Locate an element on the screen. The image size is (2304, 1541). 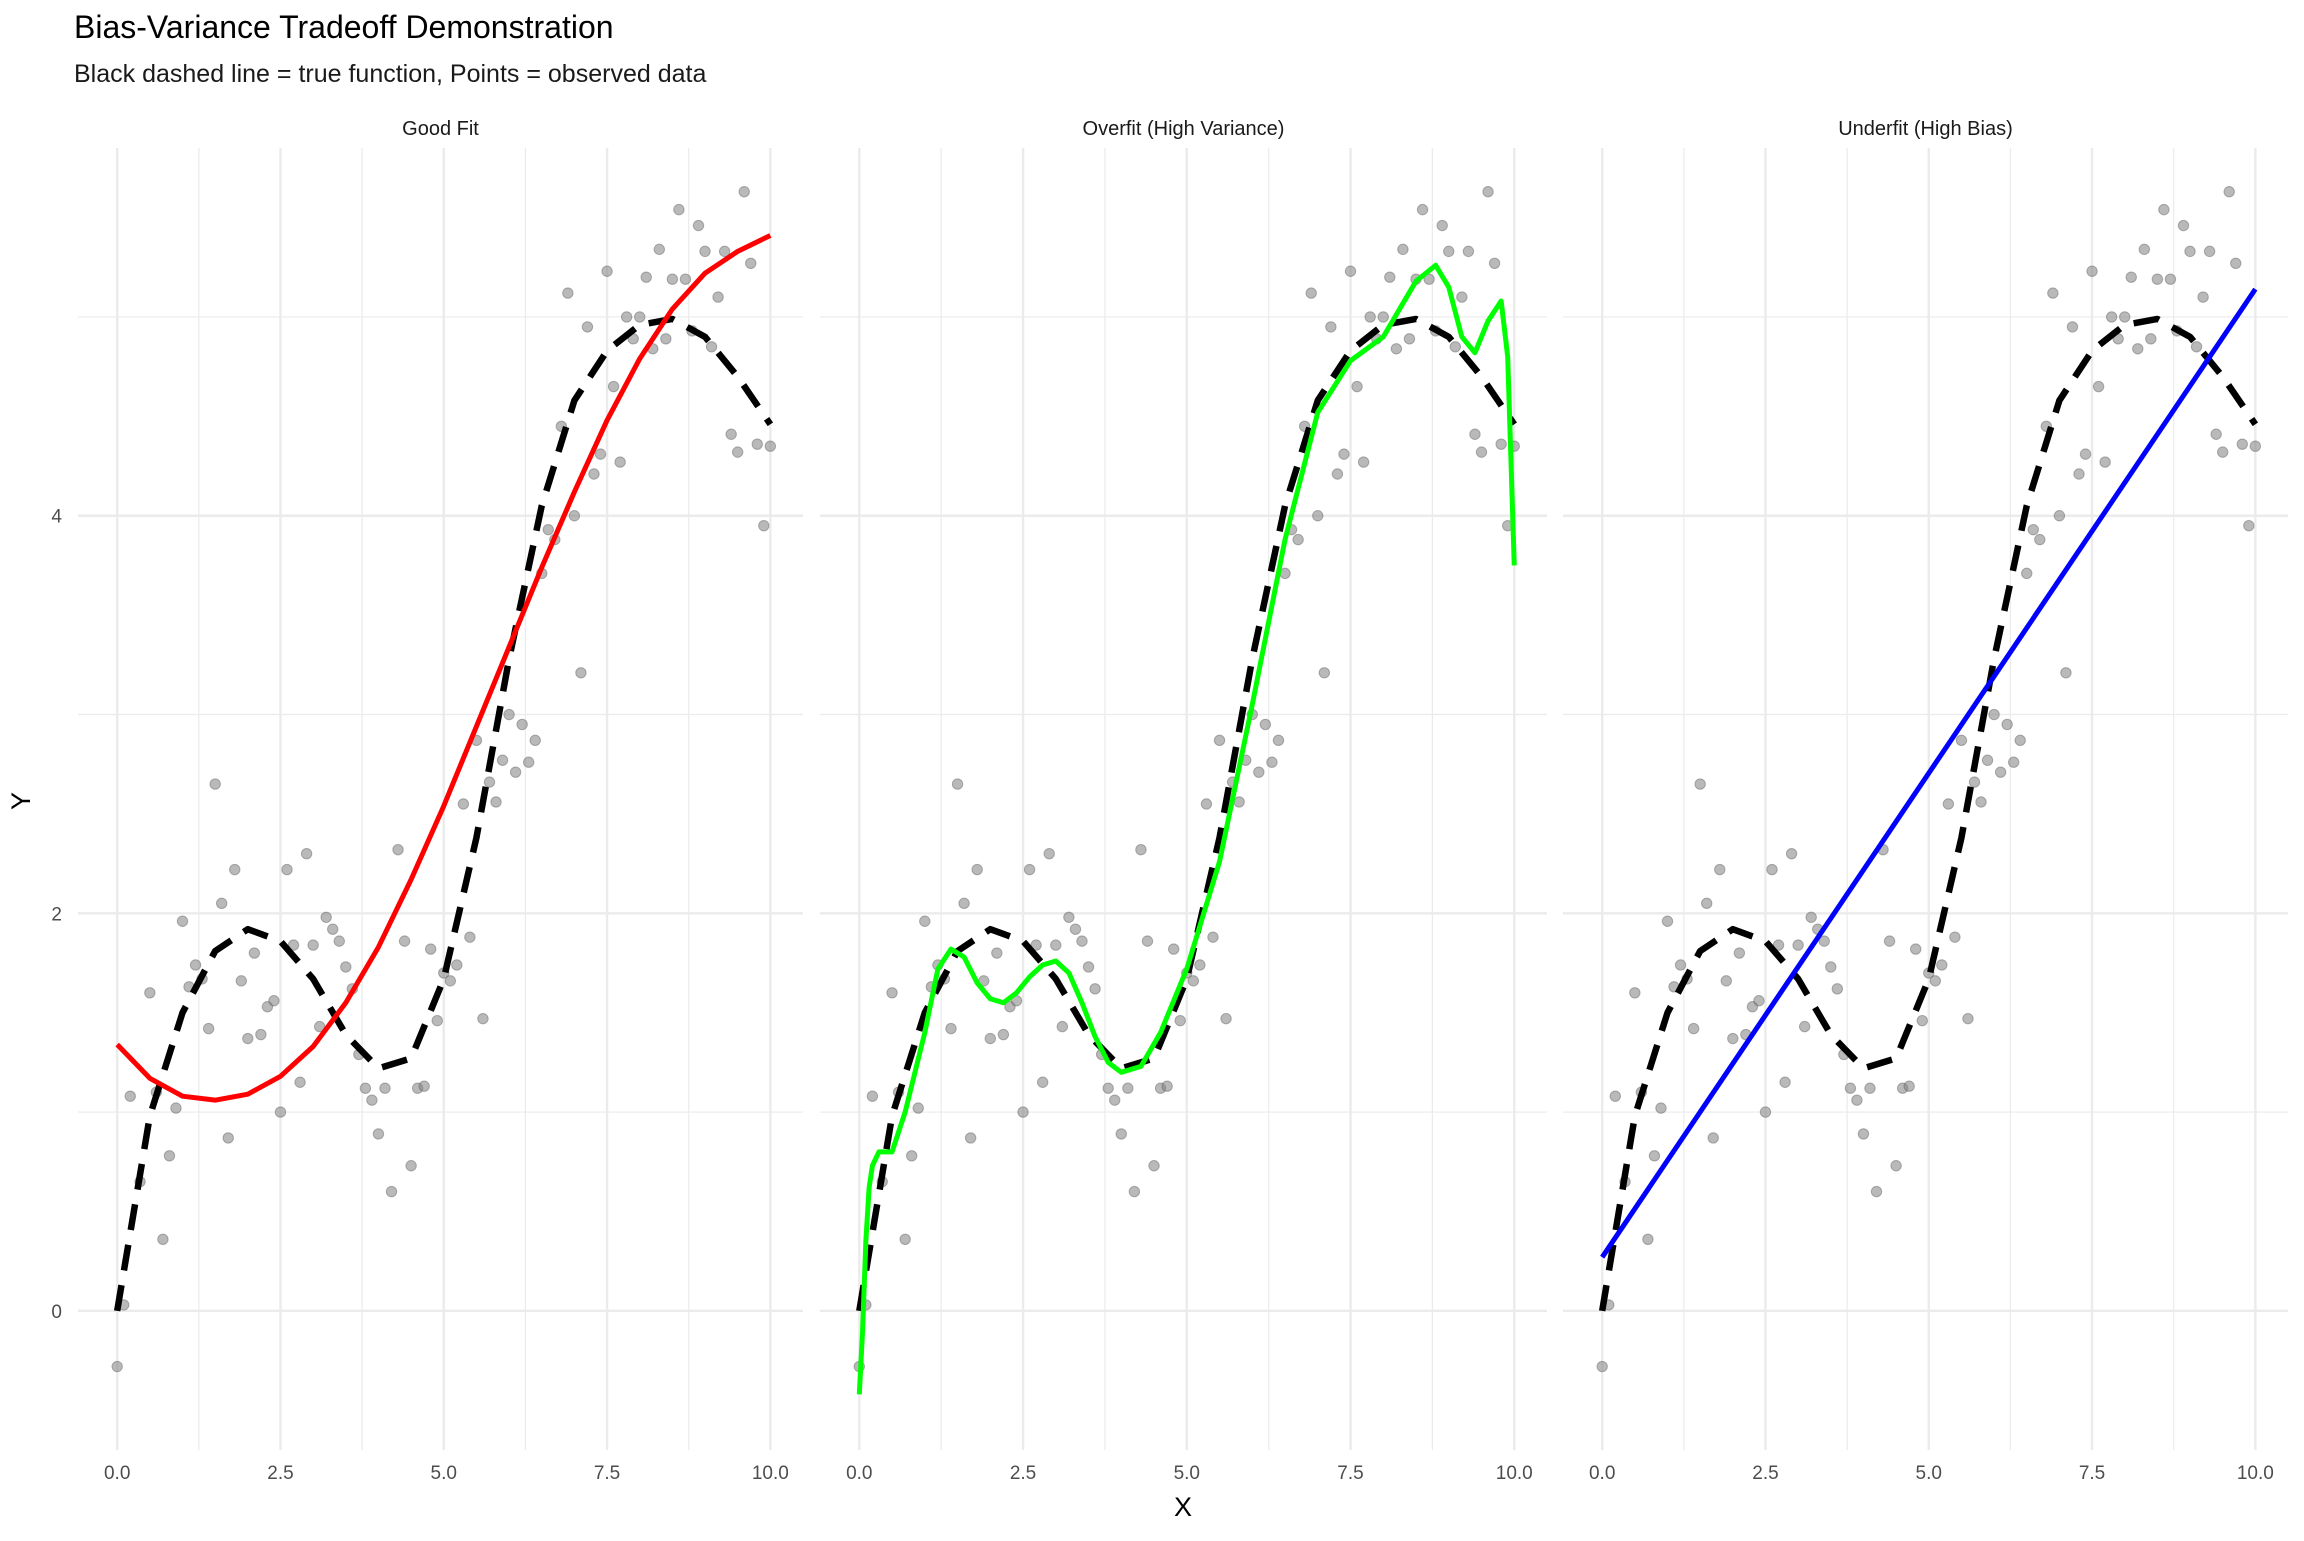
y-tick-label: 2 is located at coordinates (56, 914).